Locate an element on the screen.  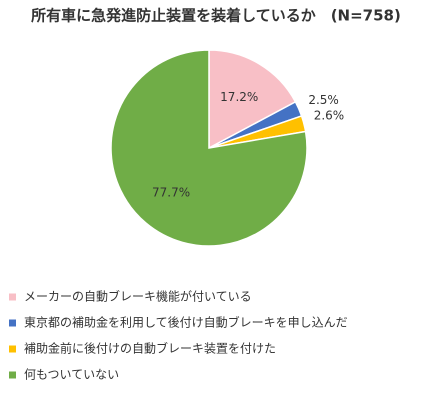
data-label: 17.2% is located at coordinates (239, 97).